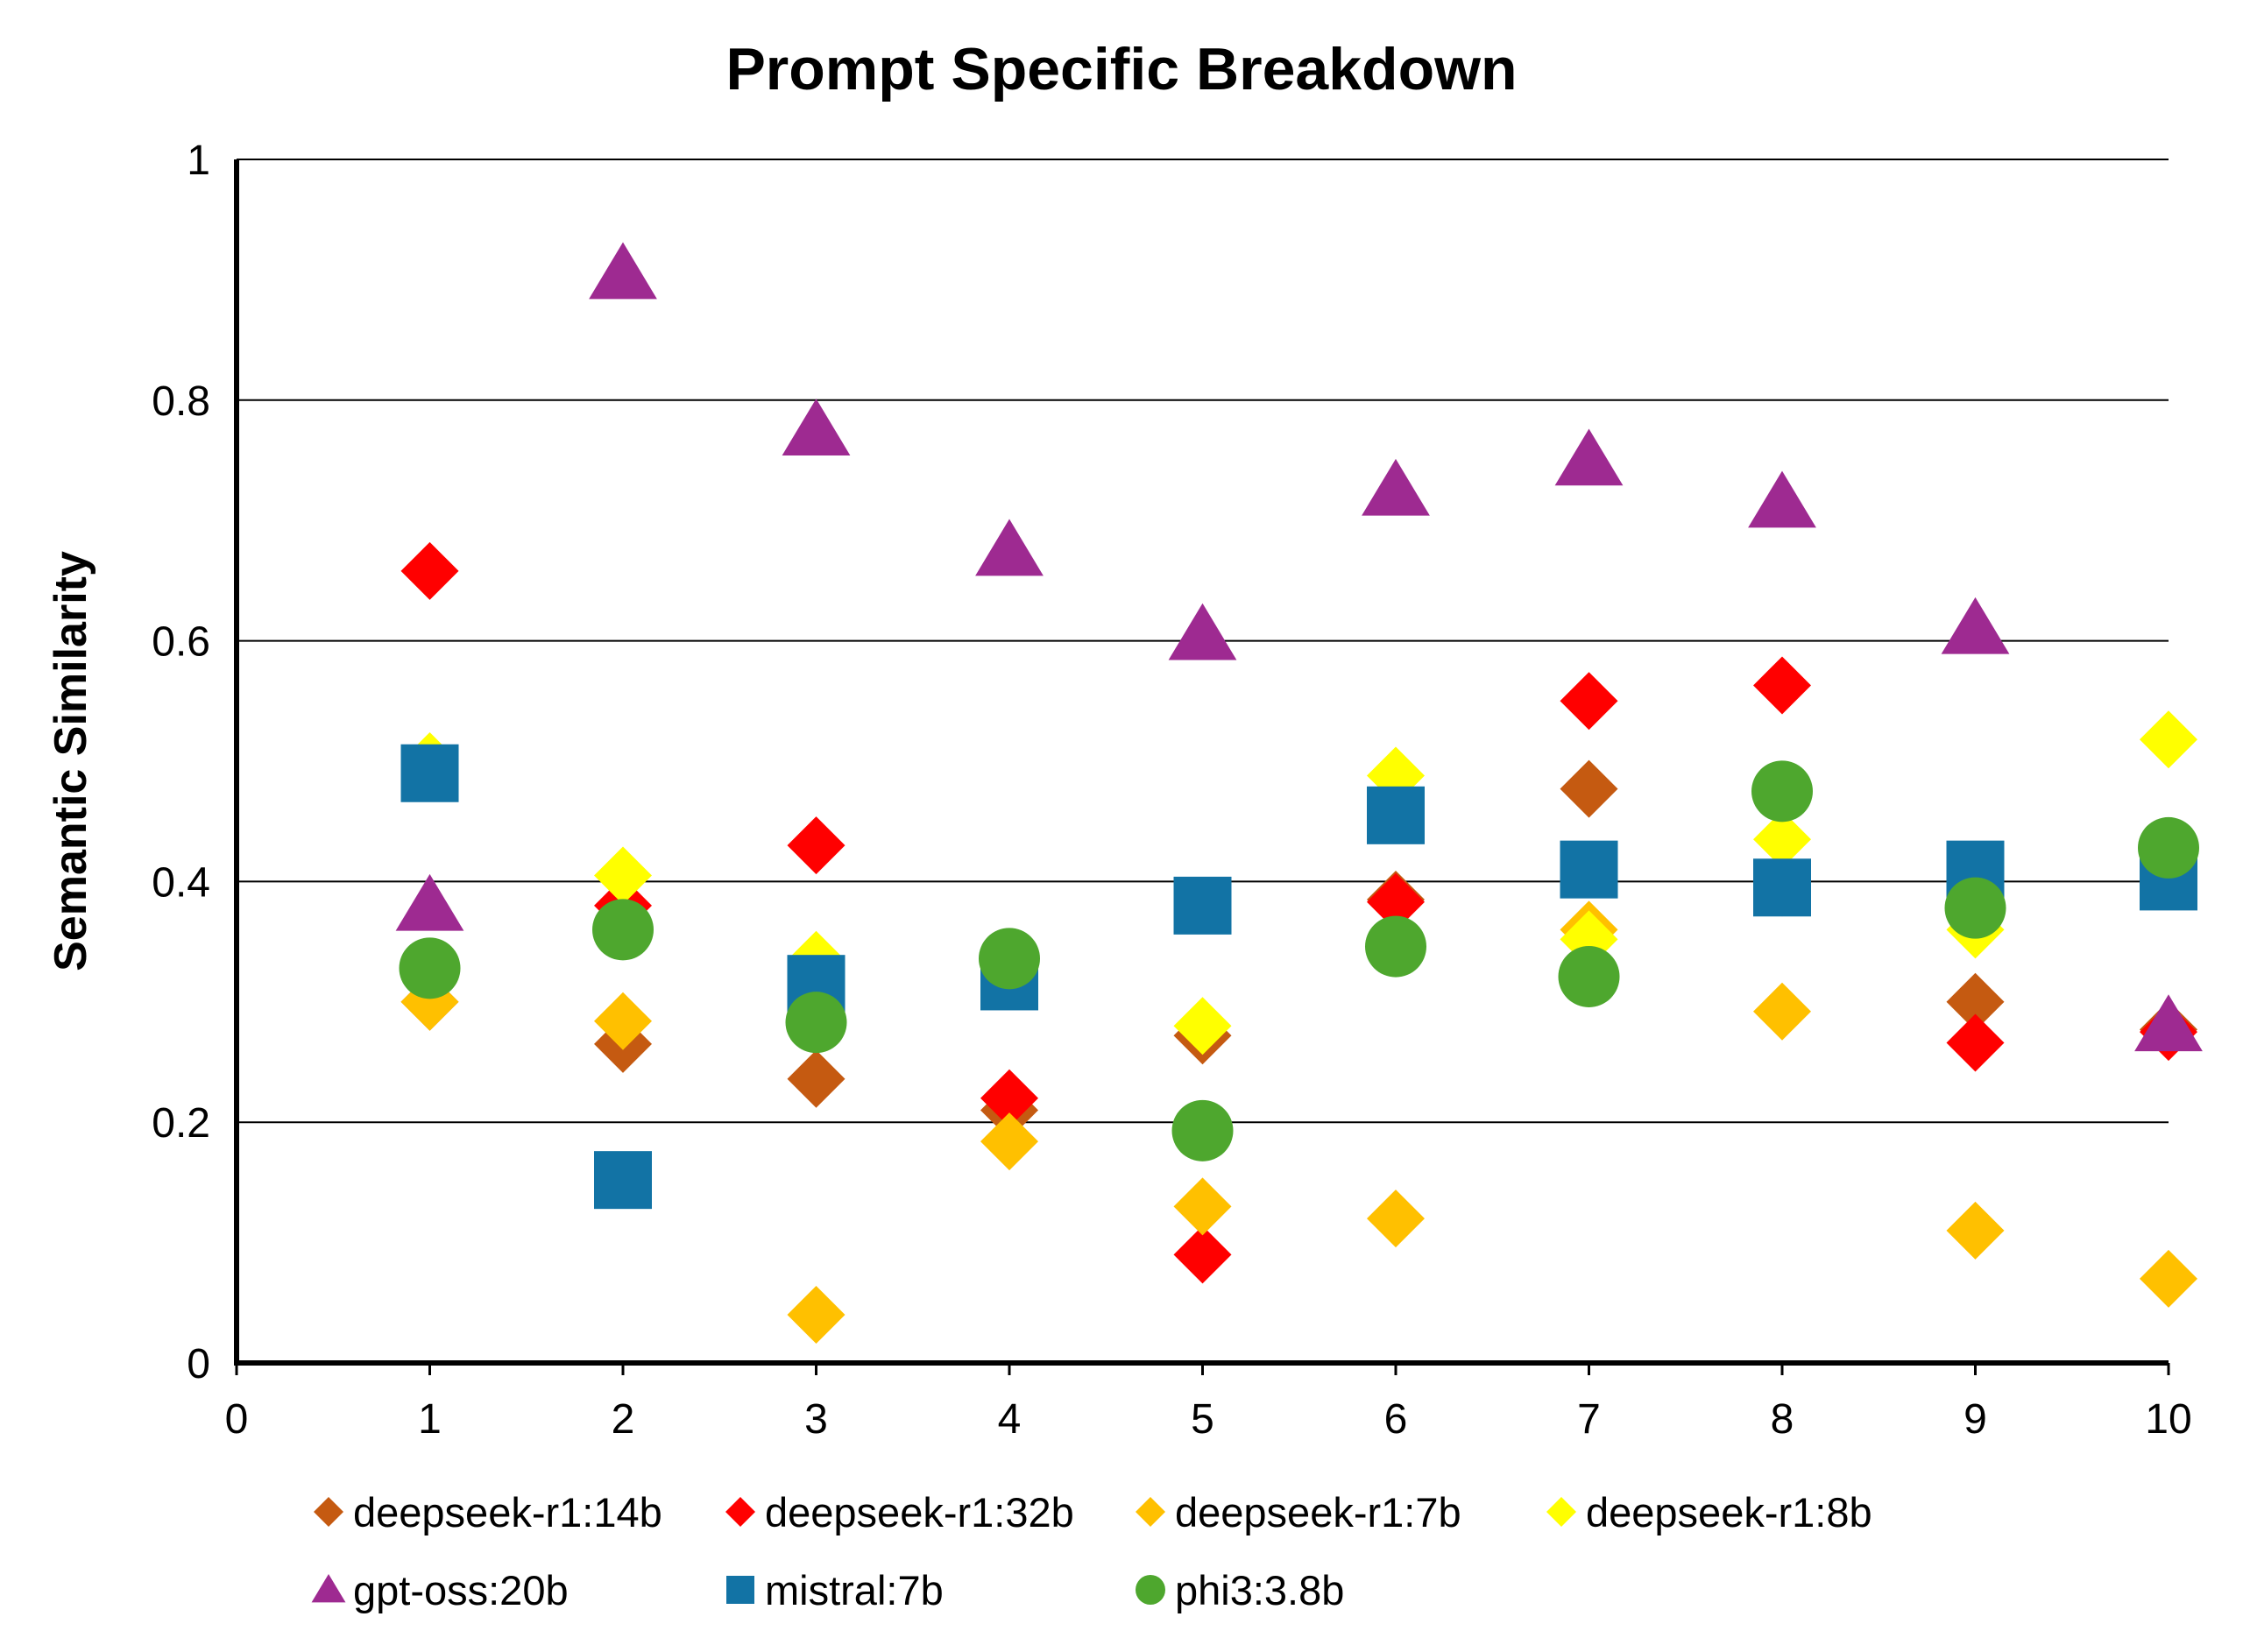 The width and height of the screenshot is (2243, 1652). I want to click on y-tick-label: 0.6, so click(181, 642).